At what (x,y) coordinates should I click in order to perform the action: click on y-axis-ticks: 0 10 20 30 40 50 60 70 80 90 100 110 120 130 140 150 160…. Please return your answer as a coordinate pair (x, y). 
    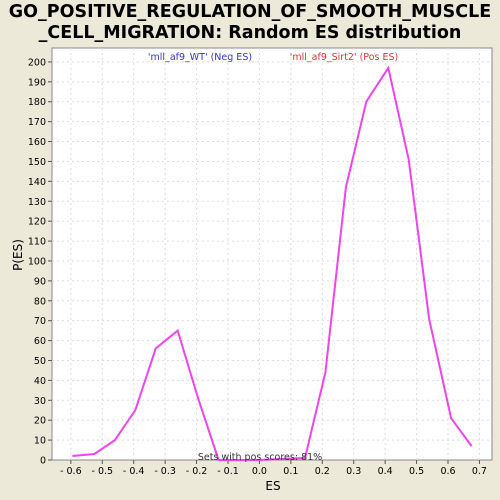
    Looking at the image, I should click on (40, 262).